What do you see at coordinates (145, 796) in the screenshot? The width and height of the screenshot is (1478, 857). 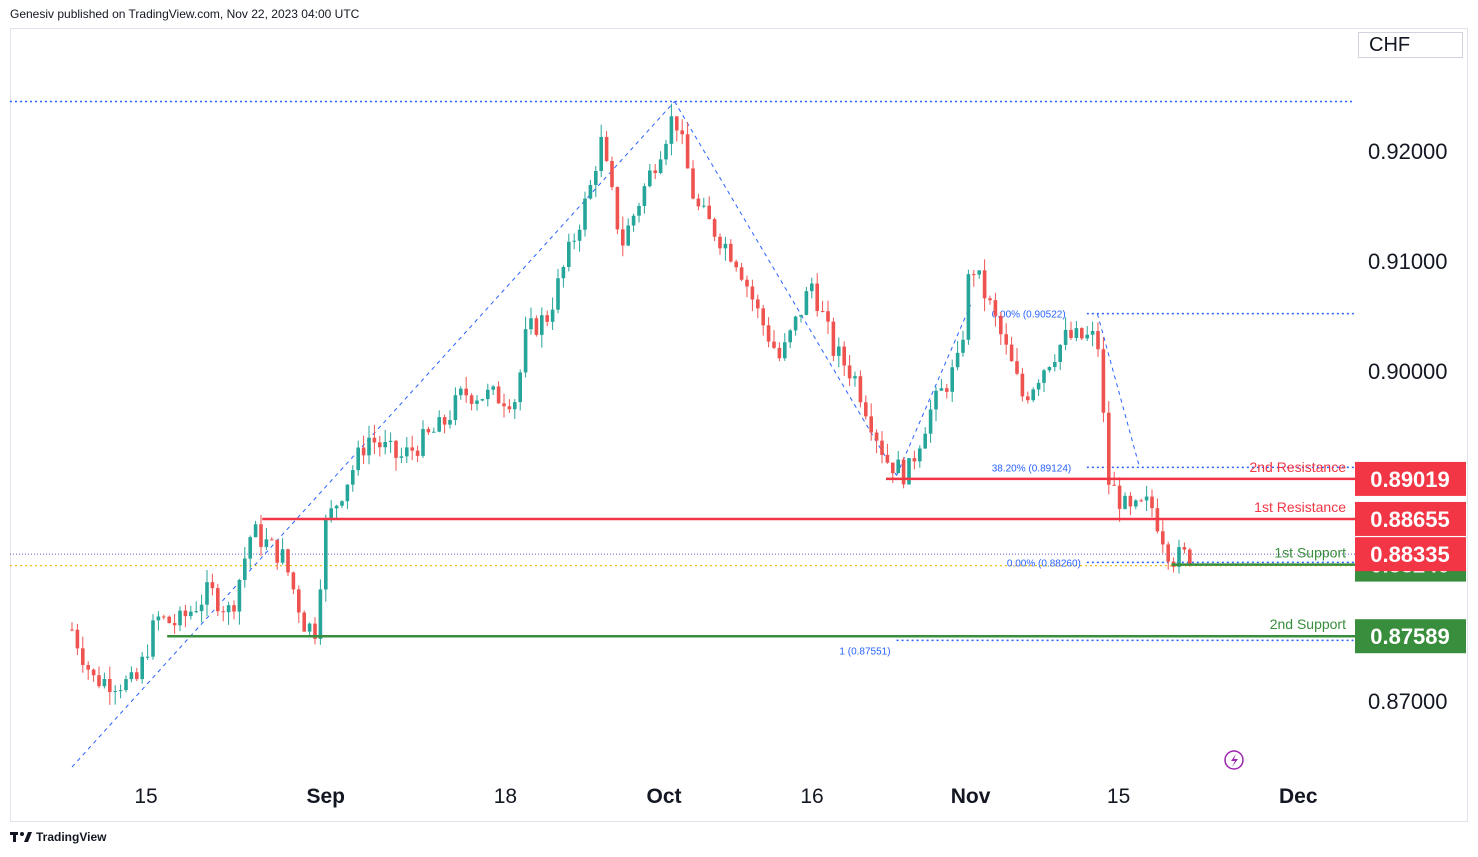 I see `x-tick-label: 15` at bounding box center [145, 796].